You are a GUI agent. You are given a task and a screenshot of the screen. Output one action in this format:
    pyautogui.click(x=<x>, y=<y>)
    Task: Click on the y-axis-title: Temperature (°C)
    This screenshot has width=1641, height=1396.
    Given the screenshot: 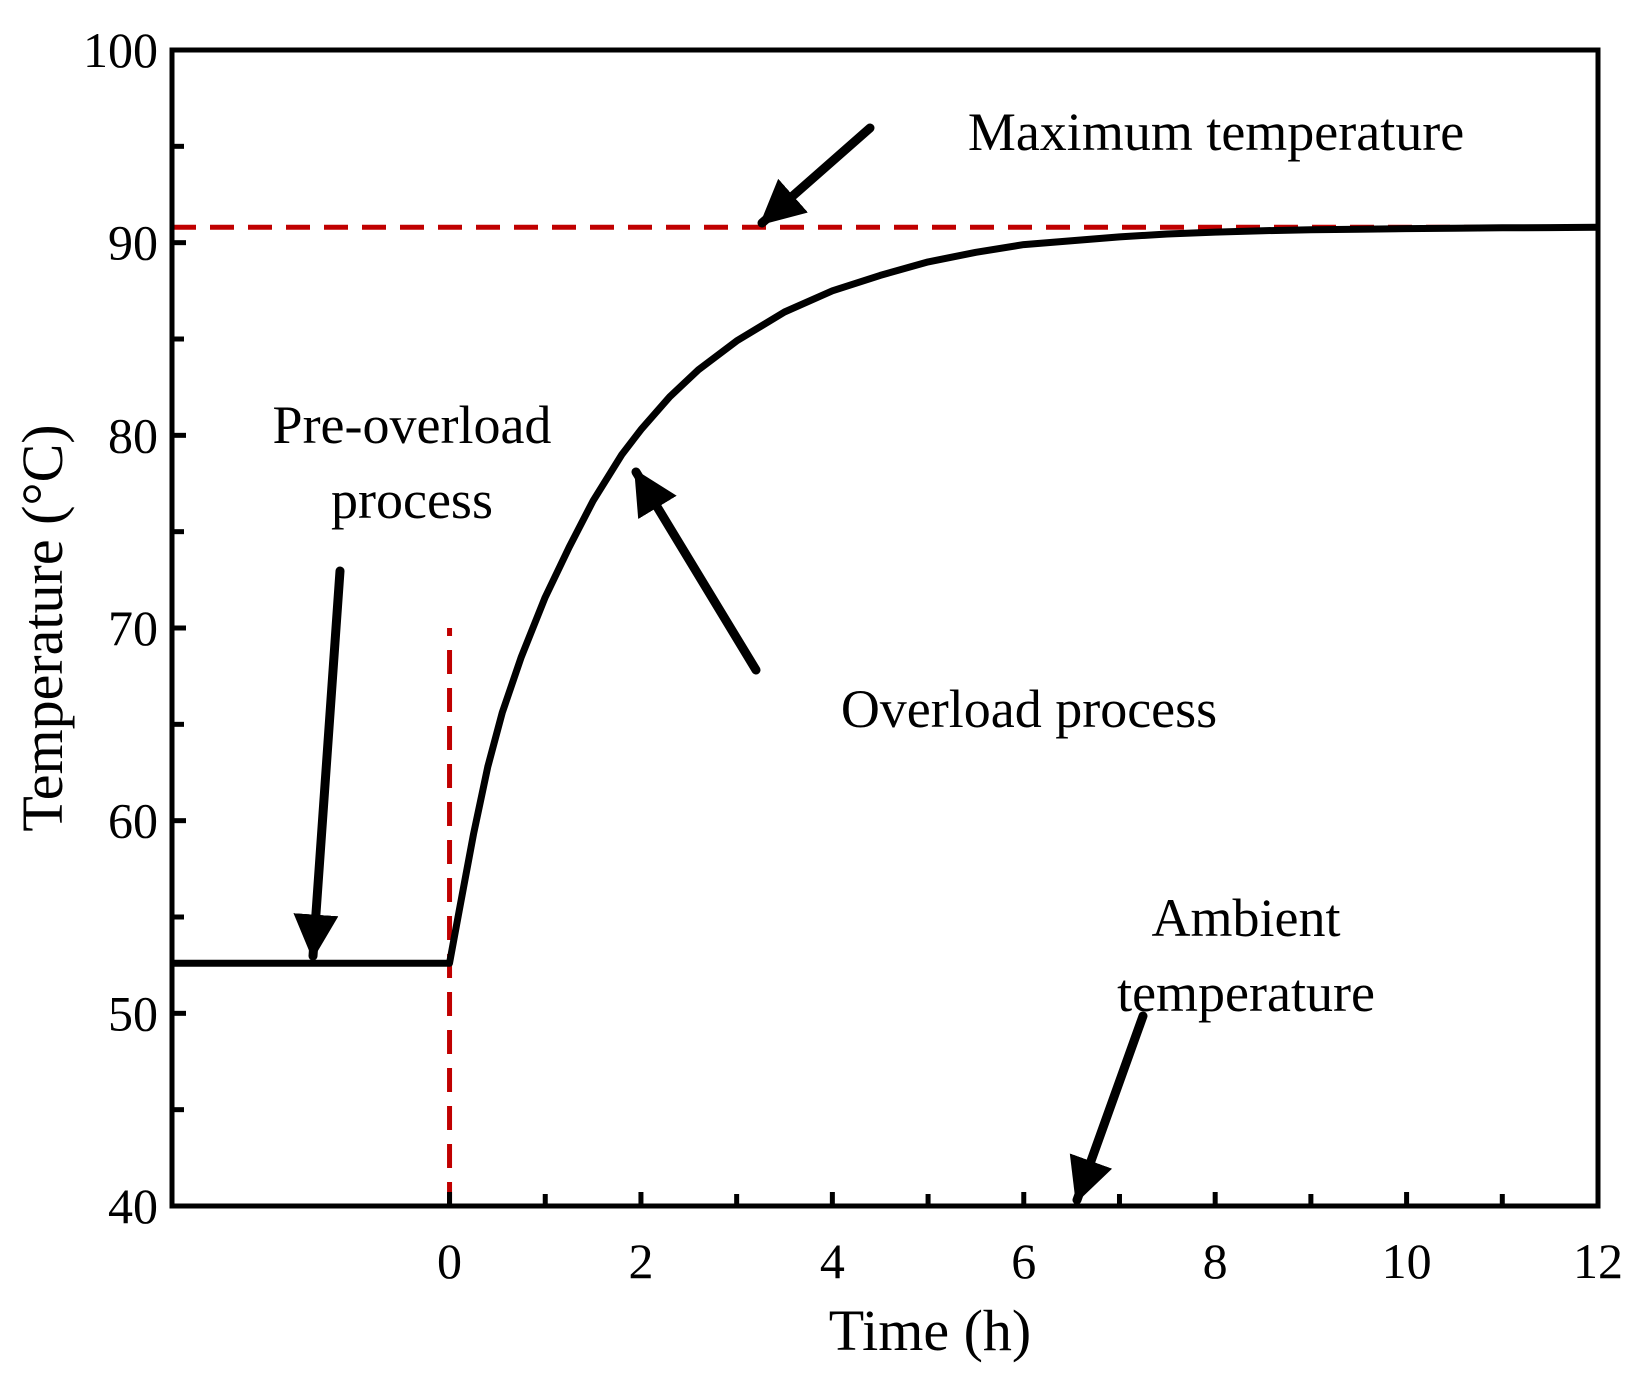 What is the action you would take?
    pyautogui.click(x=42, y=627)
    